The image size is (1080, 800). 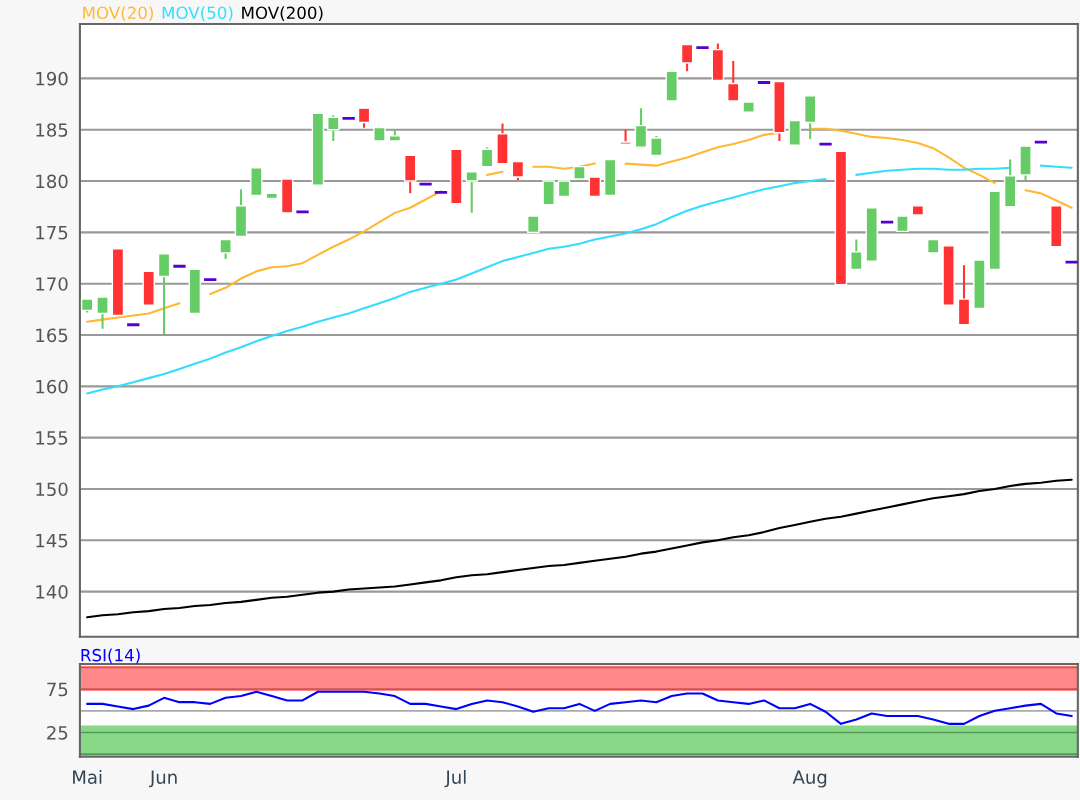 What do you see at coordinates (579, 707) in the screenshot?
I see `line-series` at bounding box center [579, 707].